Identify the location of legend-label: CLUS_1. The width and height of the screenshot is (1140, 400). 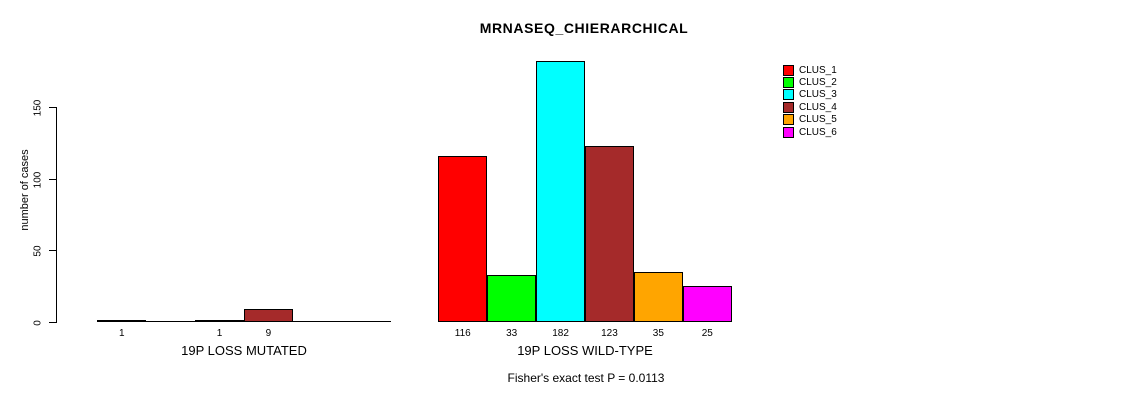
(818, 70).